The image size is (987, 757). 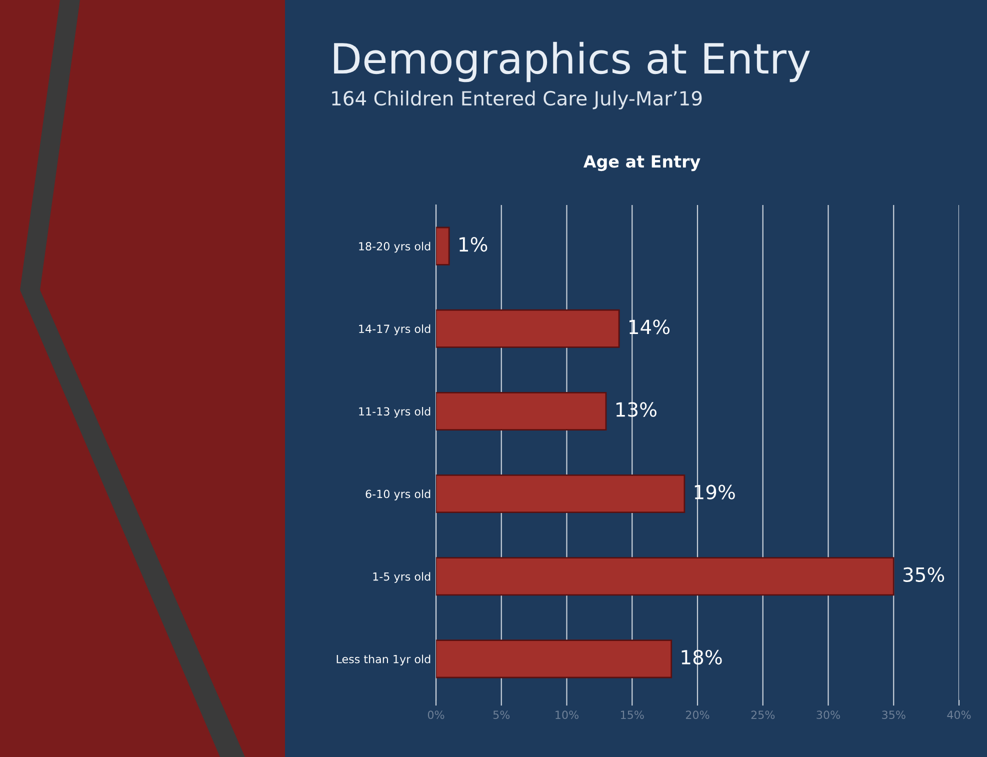 I want to click on x-tick-label: 25%, so click(x=763, y=715).